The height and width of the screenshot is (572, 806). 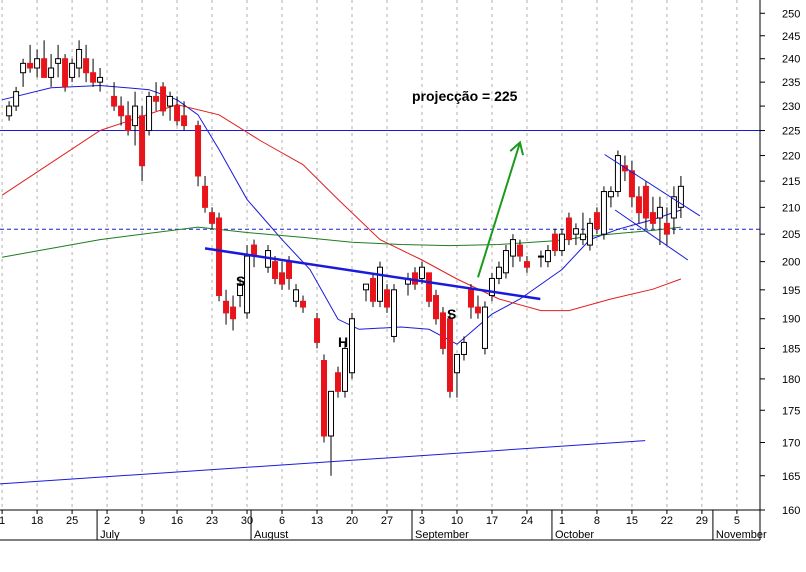 I want to click on arrow, so click(x=499, y=210).